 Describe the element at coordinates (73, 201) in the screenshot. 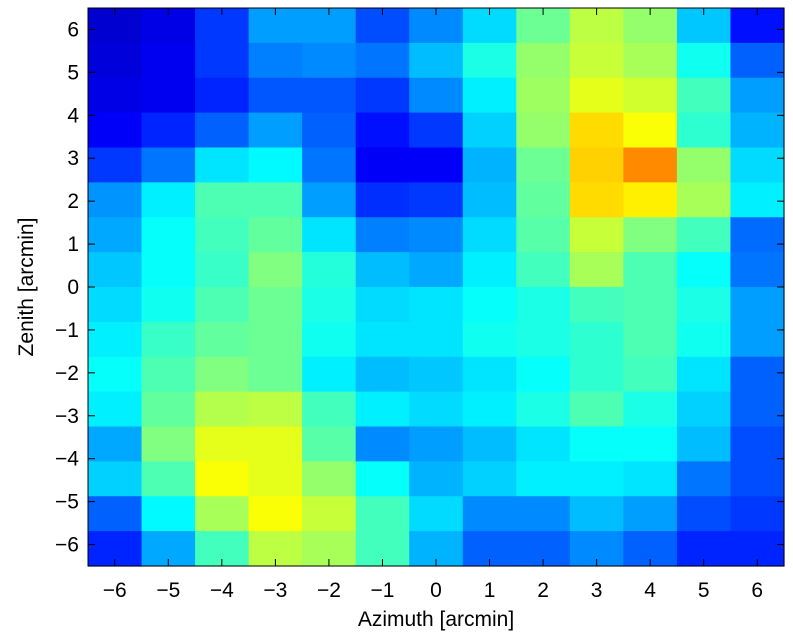

I see `y-tick-label: 2` at that location.